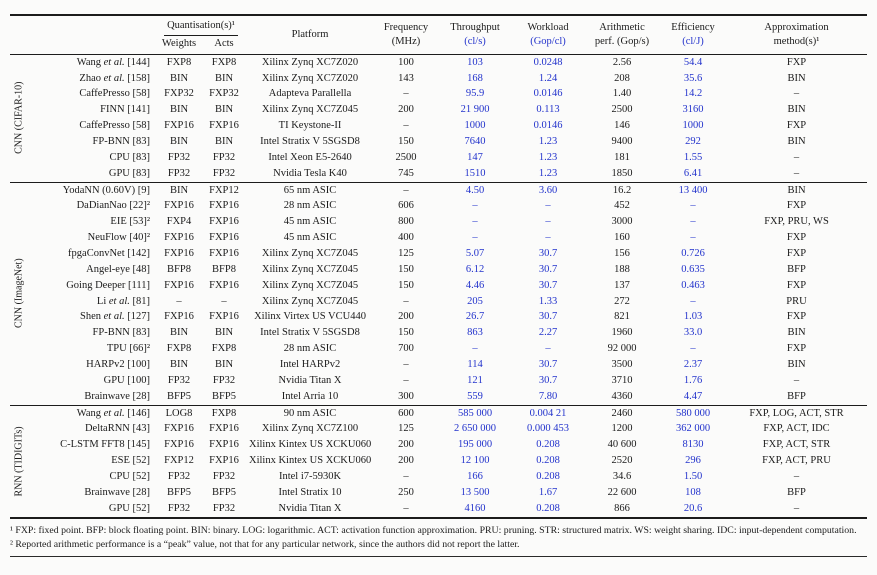  What do you see at coordinates (113, 62) in the screenshot?
I see `row-label: Wang et al. [144]` at bounding box center [113, 62].